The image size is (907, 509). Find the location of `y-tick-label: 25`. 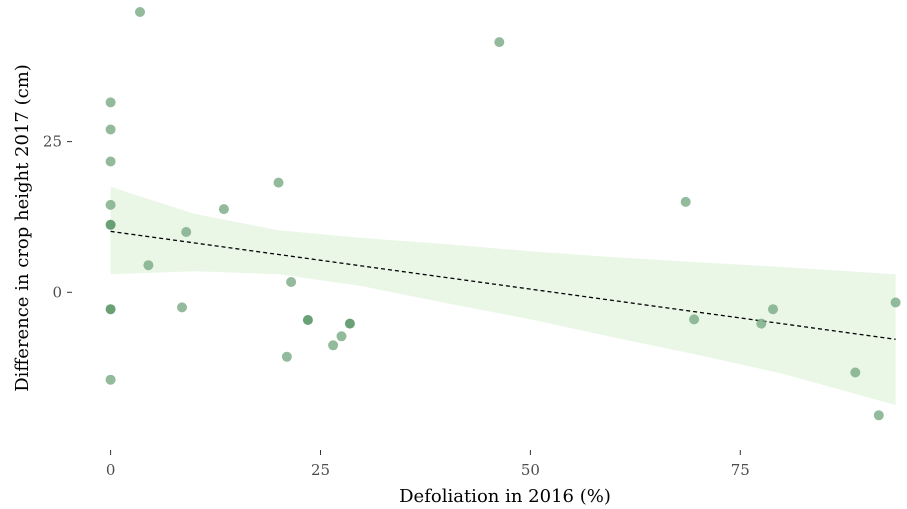

y-tick-label: 25 is located at coordinates (52, 142).